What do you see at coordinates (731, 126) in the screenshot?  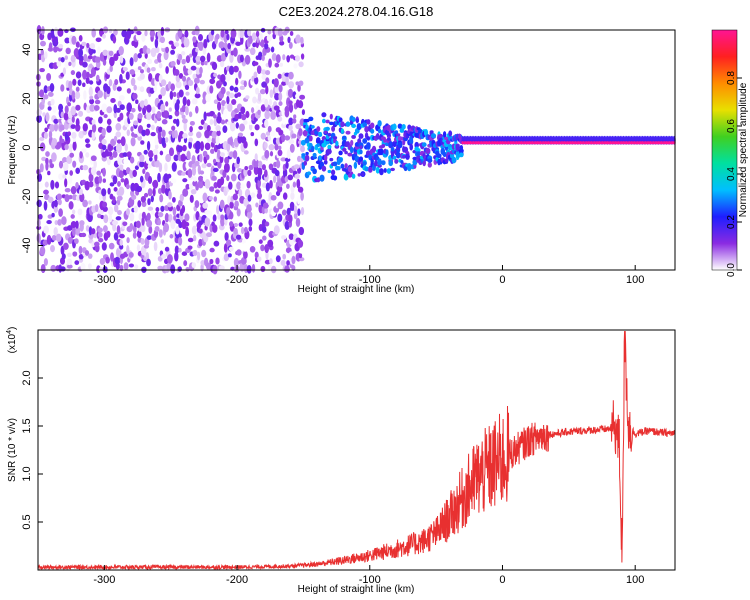 I see `colorbar-tick-label: 0.6` at bounding box center [731, 126].